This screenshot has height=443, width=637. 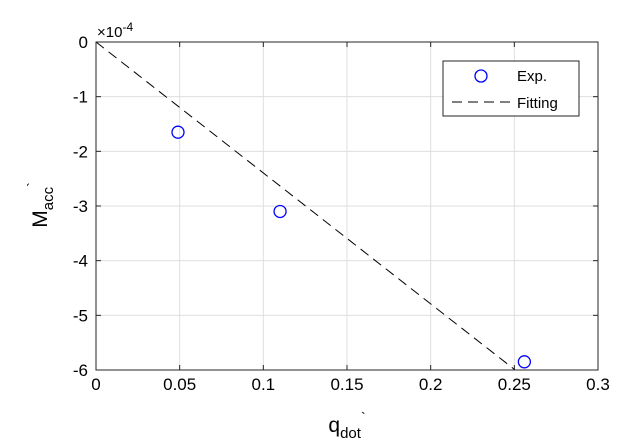 I want to click on y-tick-label: -3, so click(x=80, y=206).